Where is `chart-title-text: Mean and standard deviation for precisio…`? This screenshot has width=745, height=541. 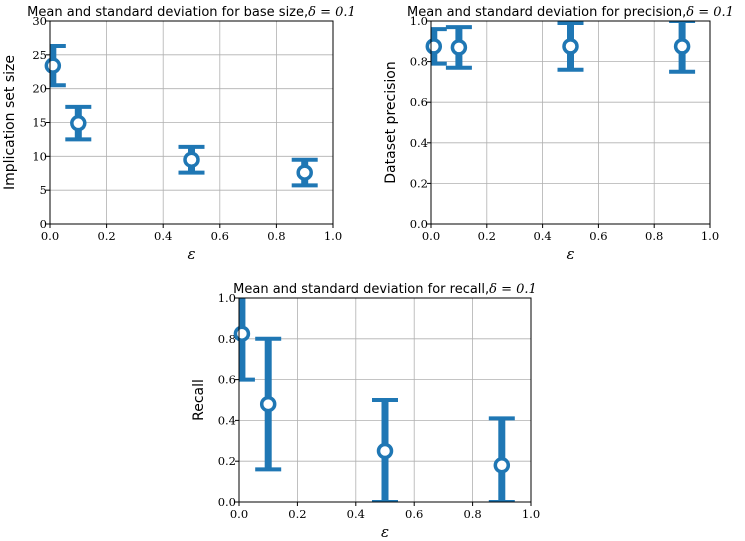
chart-title-text: Mean and standard deviation for precisio… is located at coordinates (546, 12).